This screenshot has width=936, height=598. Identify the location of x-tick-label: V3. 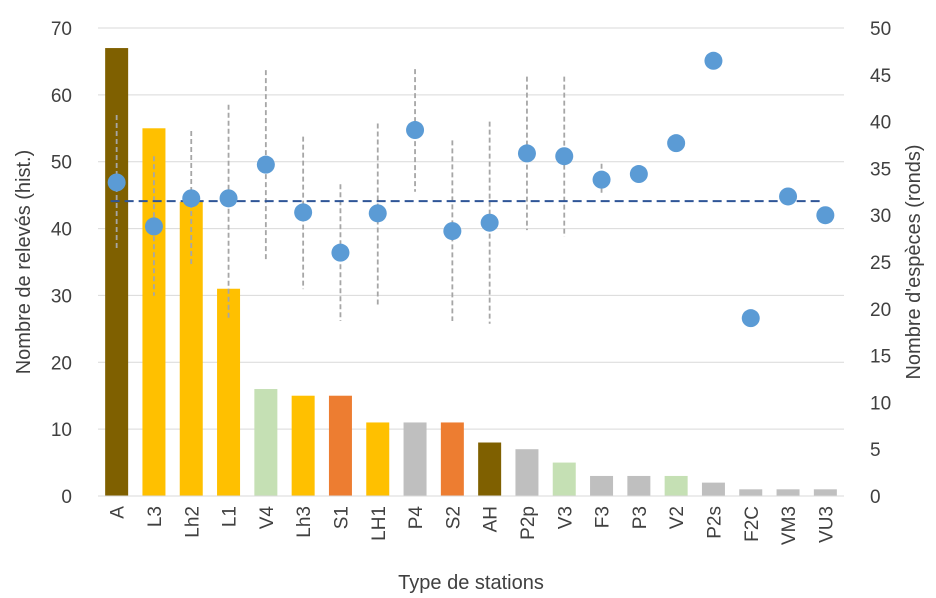
(565, 517).